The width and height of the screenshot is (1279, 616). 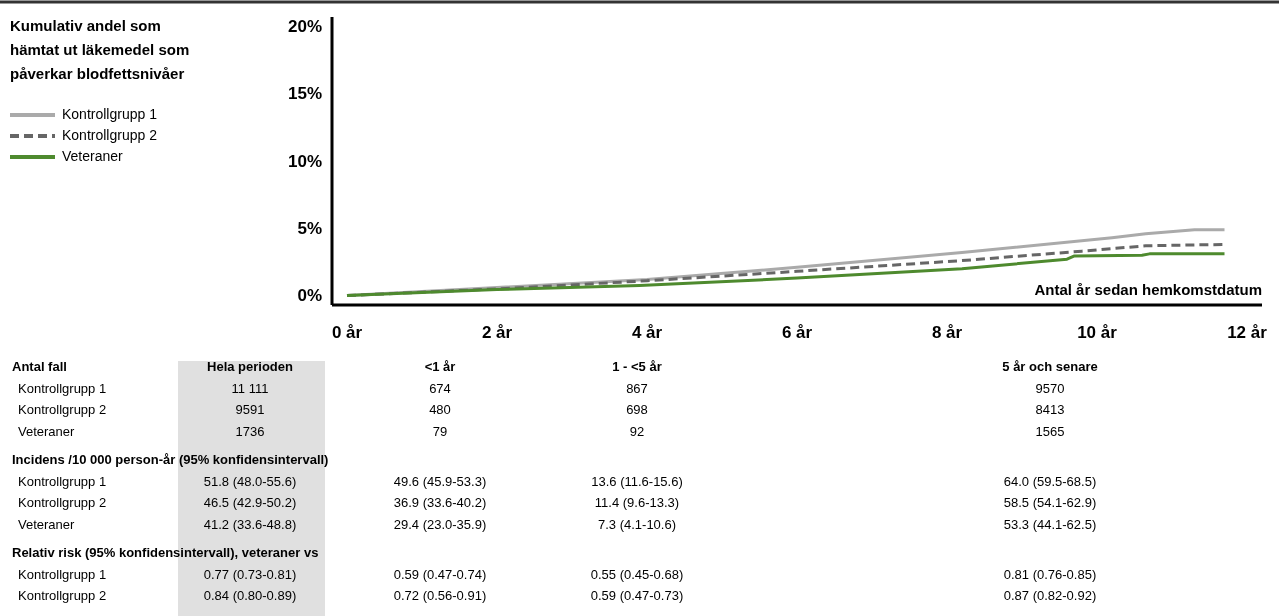 I want to click on text: 41.2 (33.6-48.8), so click(x=250, y=524).